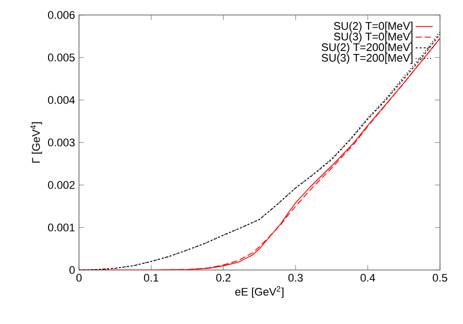 The height and width of the screenshot is (324, 463). I want to click on y-tick-label: 0.004, so click(61, 100).